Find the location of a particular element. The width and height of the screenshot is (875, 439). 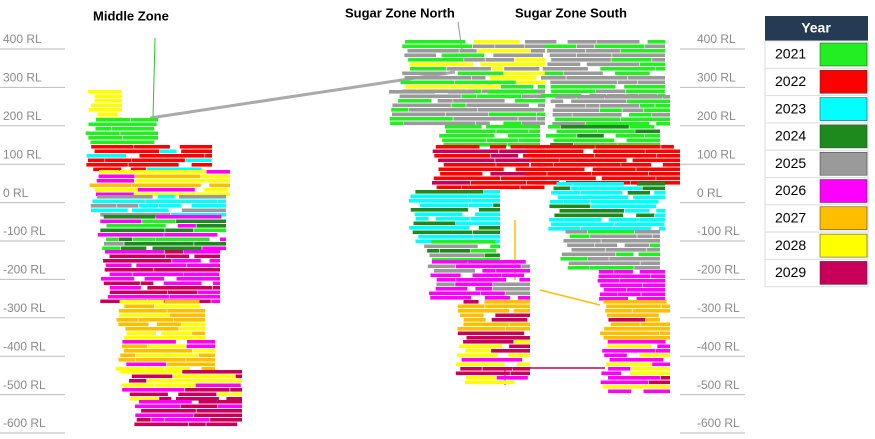

level-label: -100 RL is located at coordinates (24, 231).